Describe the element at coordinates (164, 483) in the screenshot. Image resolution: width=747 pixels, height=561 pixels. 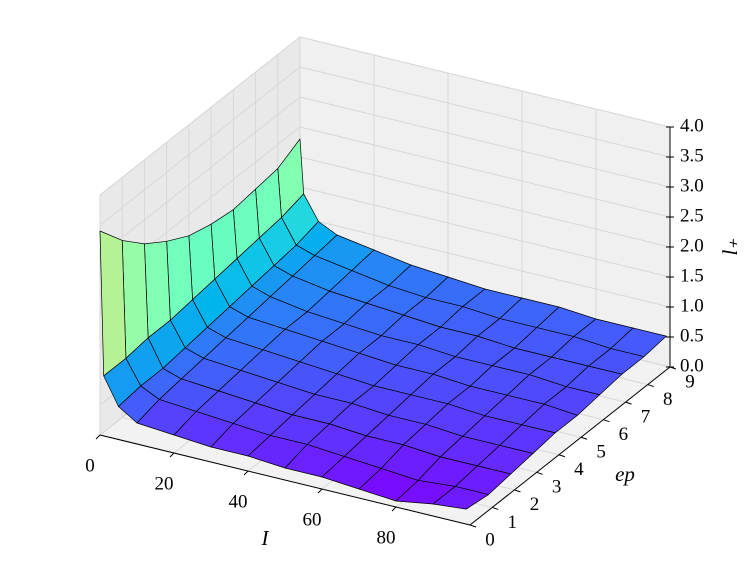
I see `x-tick-label: 20` at that location.